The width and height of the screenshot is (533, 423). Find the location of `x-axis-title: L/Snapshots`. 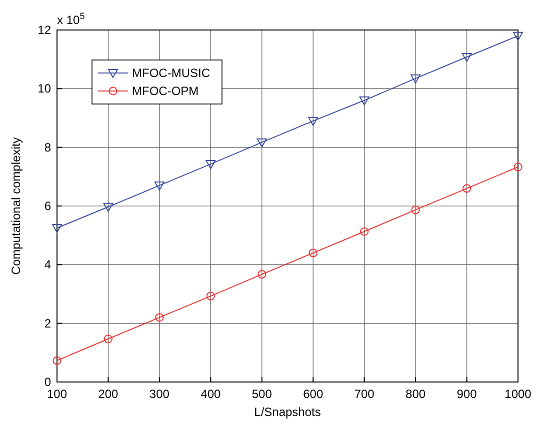

x-axis-title: L/Snapshots is located at coordinates (287, 412).